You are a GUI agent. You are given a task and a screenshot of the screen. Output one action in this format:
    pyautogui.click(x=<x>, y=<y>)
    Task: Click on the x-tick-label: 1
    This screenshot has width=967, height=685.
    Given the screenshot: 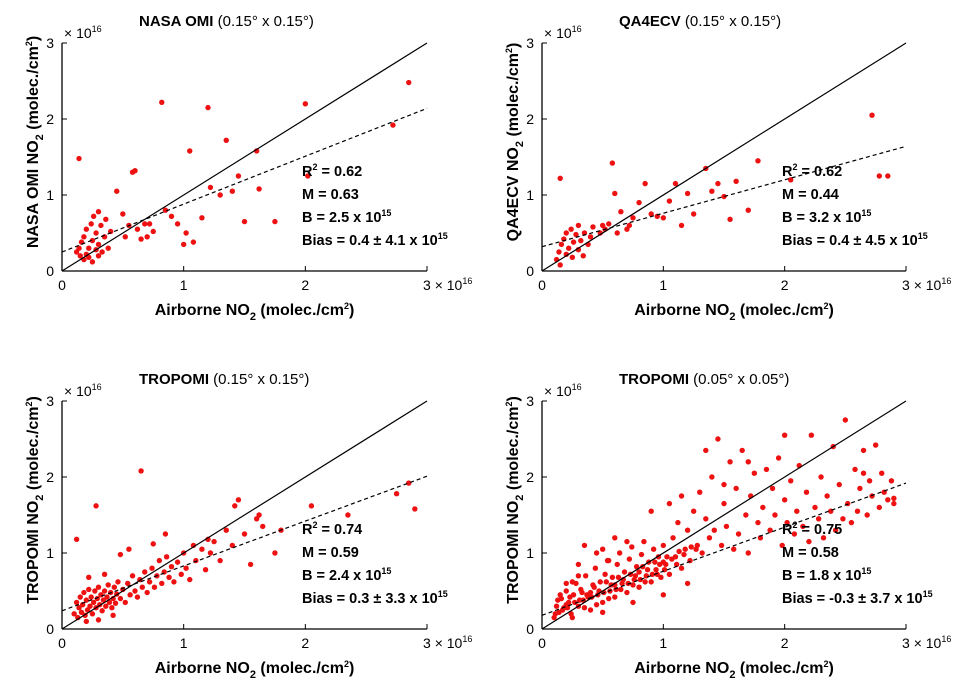 What is the action you would take?
    pyautogui.click(x=663, y=643)
    